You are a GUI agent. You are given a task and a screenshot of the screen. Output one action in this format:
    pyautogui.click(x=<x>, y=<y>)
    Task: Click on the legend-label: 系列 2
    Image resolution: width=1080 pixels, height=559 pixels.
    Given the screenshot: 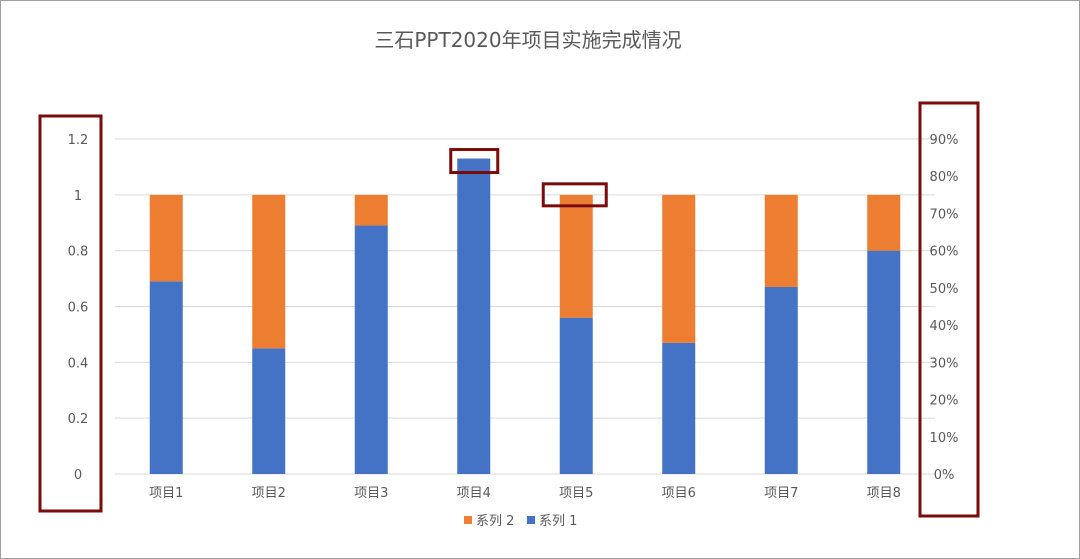 What is the action you would take?
    pyautogui.click(x=495, y=521)
    